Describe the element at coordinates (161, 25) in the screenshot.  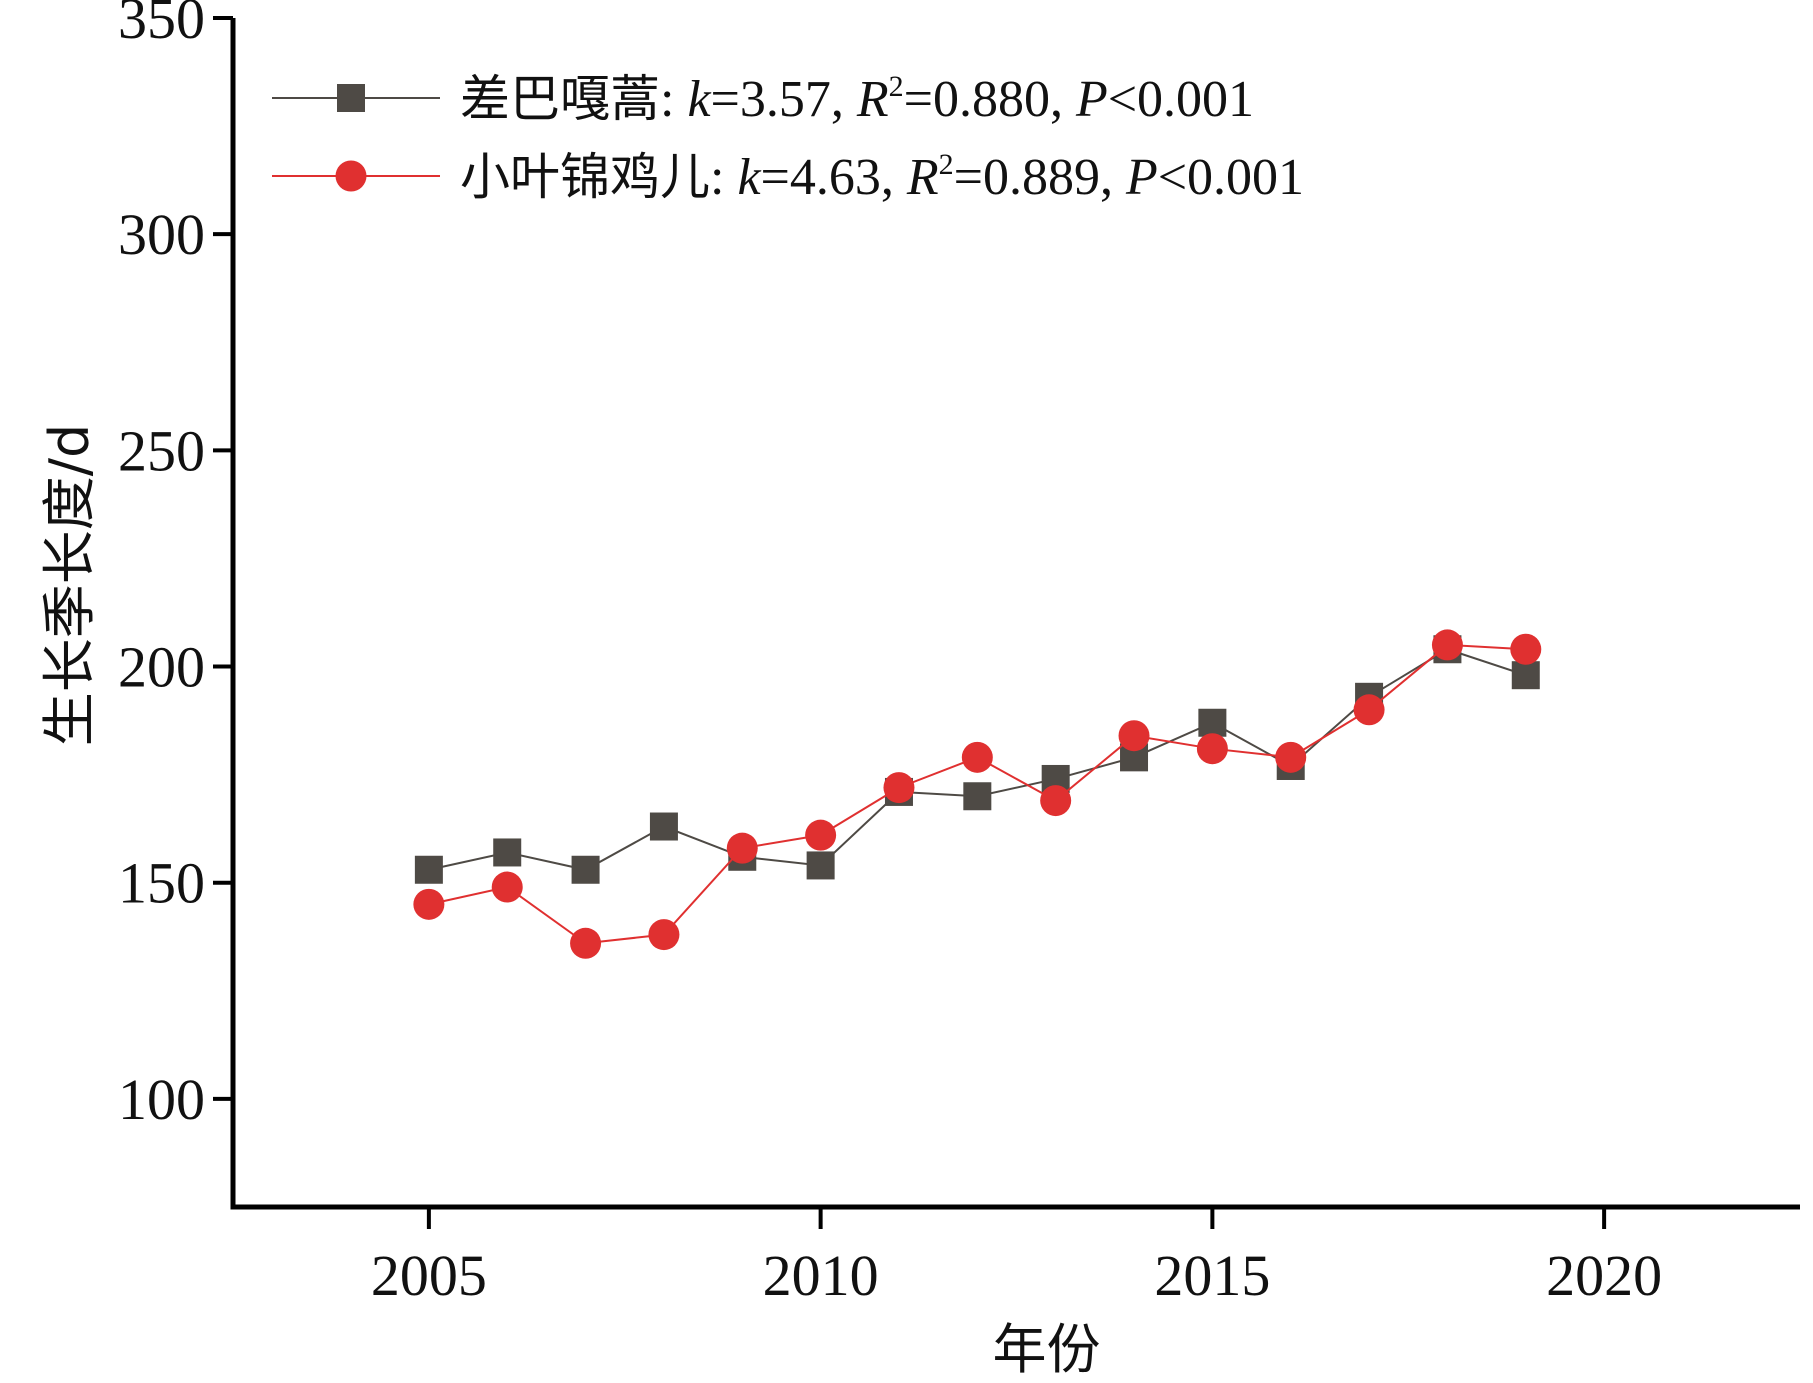
I see `y-tick-label: 350` at that location.